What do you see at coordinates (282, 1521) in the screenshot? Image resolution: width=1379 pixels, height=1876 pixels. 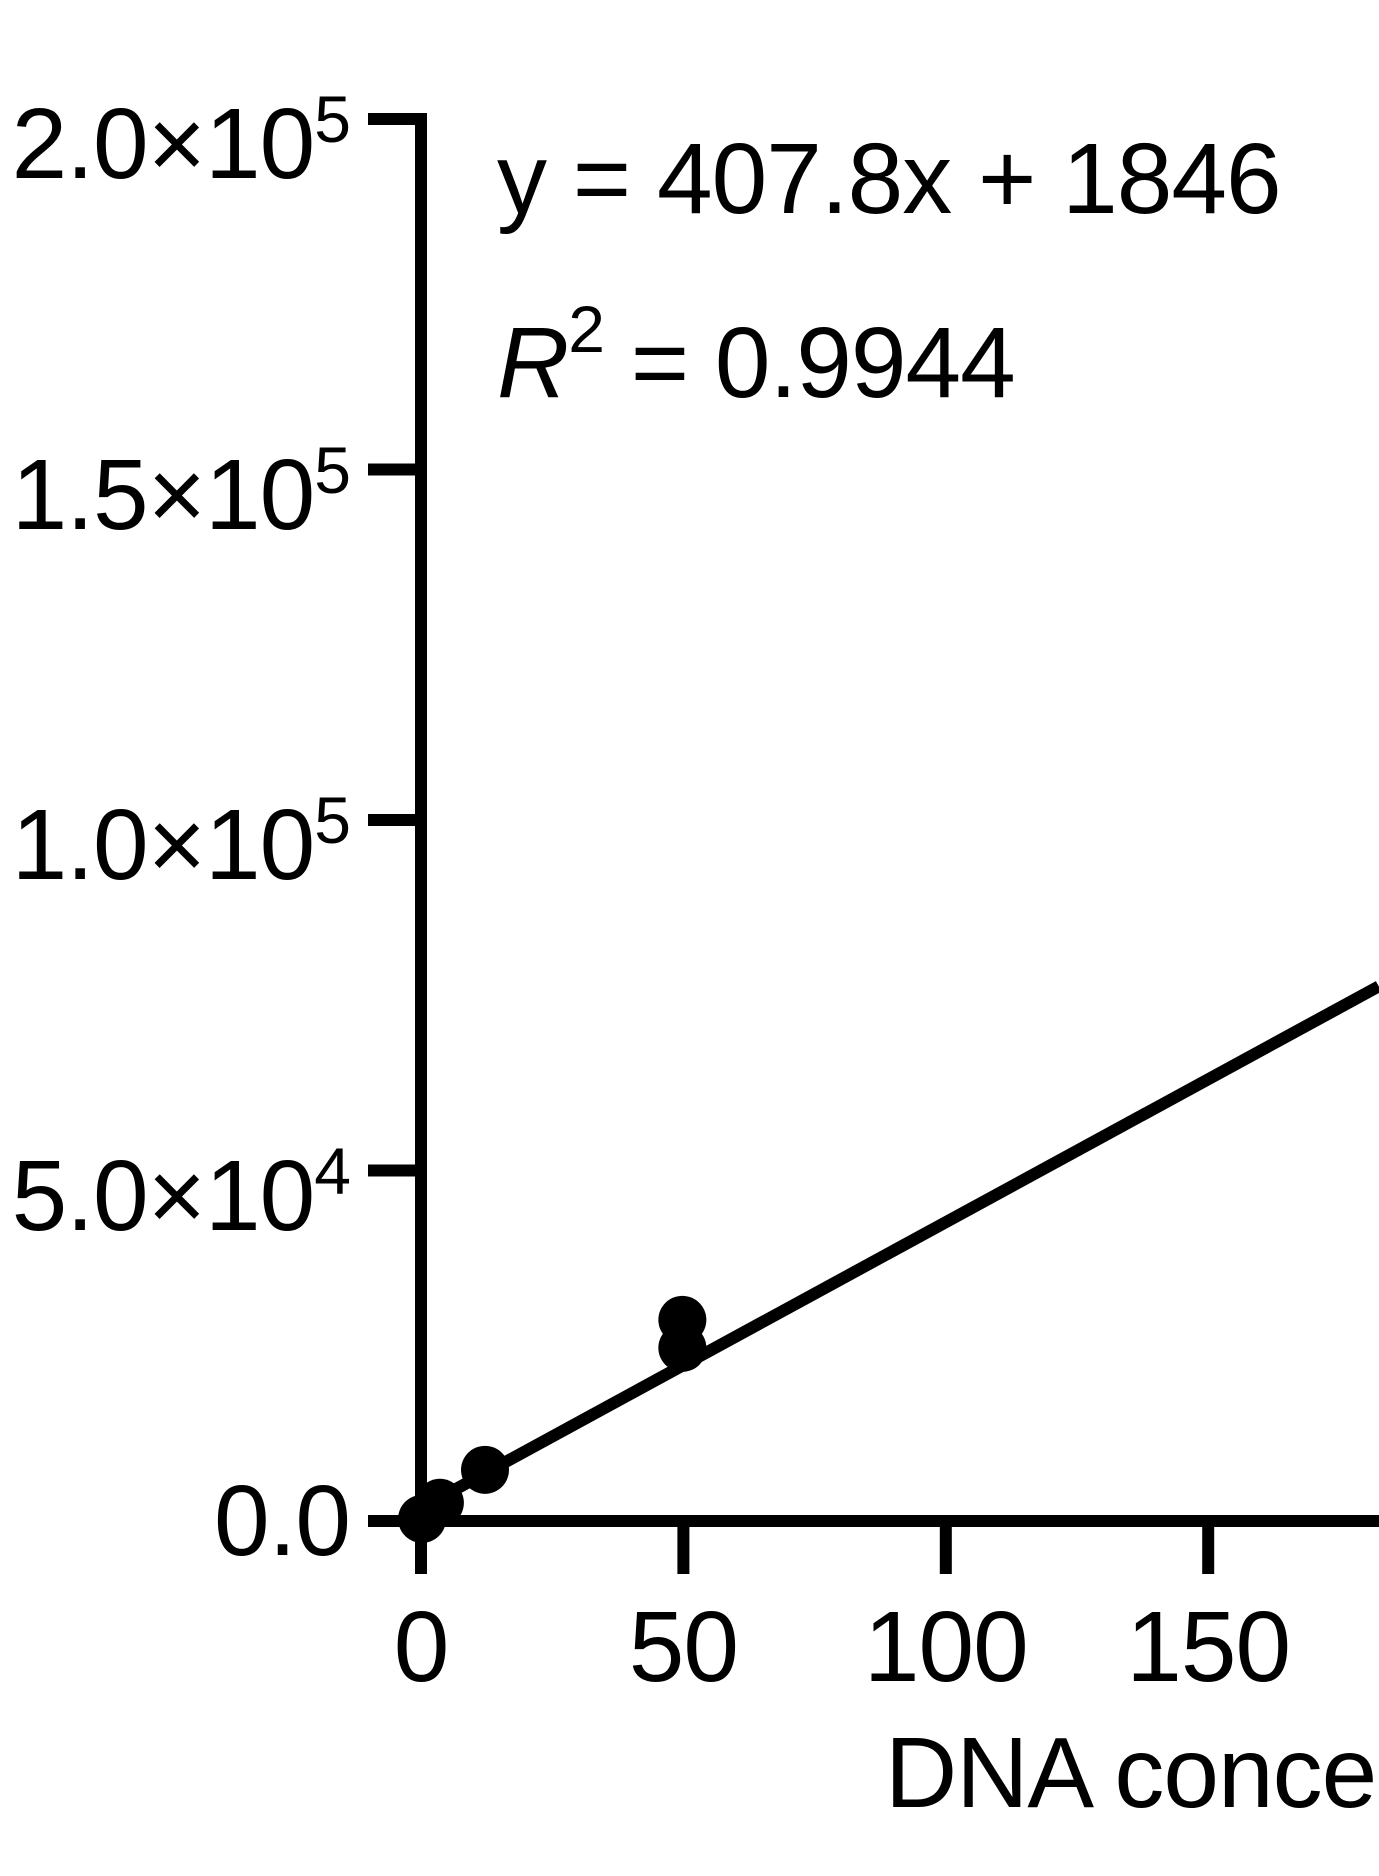 I see `y-tick-label: 0.0` at bounding box center [282, 1521].